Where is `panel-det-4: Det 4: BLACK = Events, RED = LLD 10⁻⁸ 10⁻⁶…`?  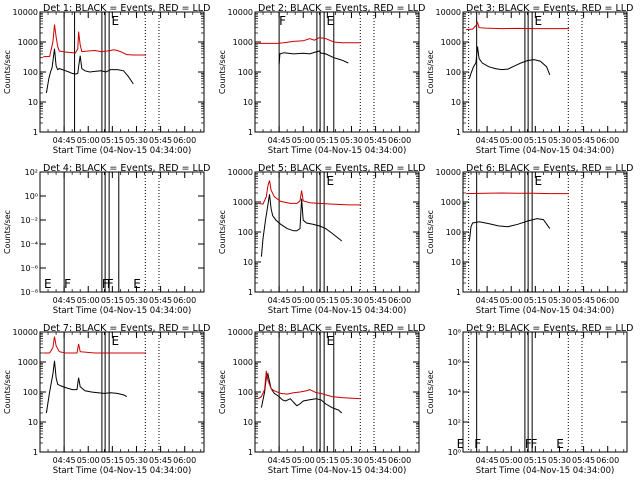
panel-det-4: Det 4: BLACK = Events, RED = LLD 10⁻⁸ 10⁻⁶… is located at coordinates (106, 239).